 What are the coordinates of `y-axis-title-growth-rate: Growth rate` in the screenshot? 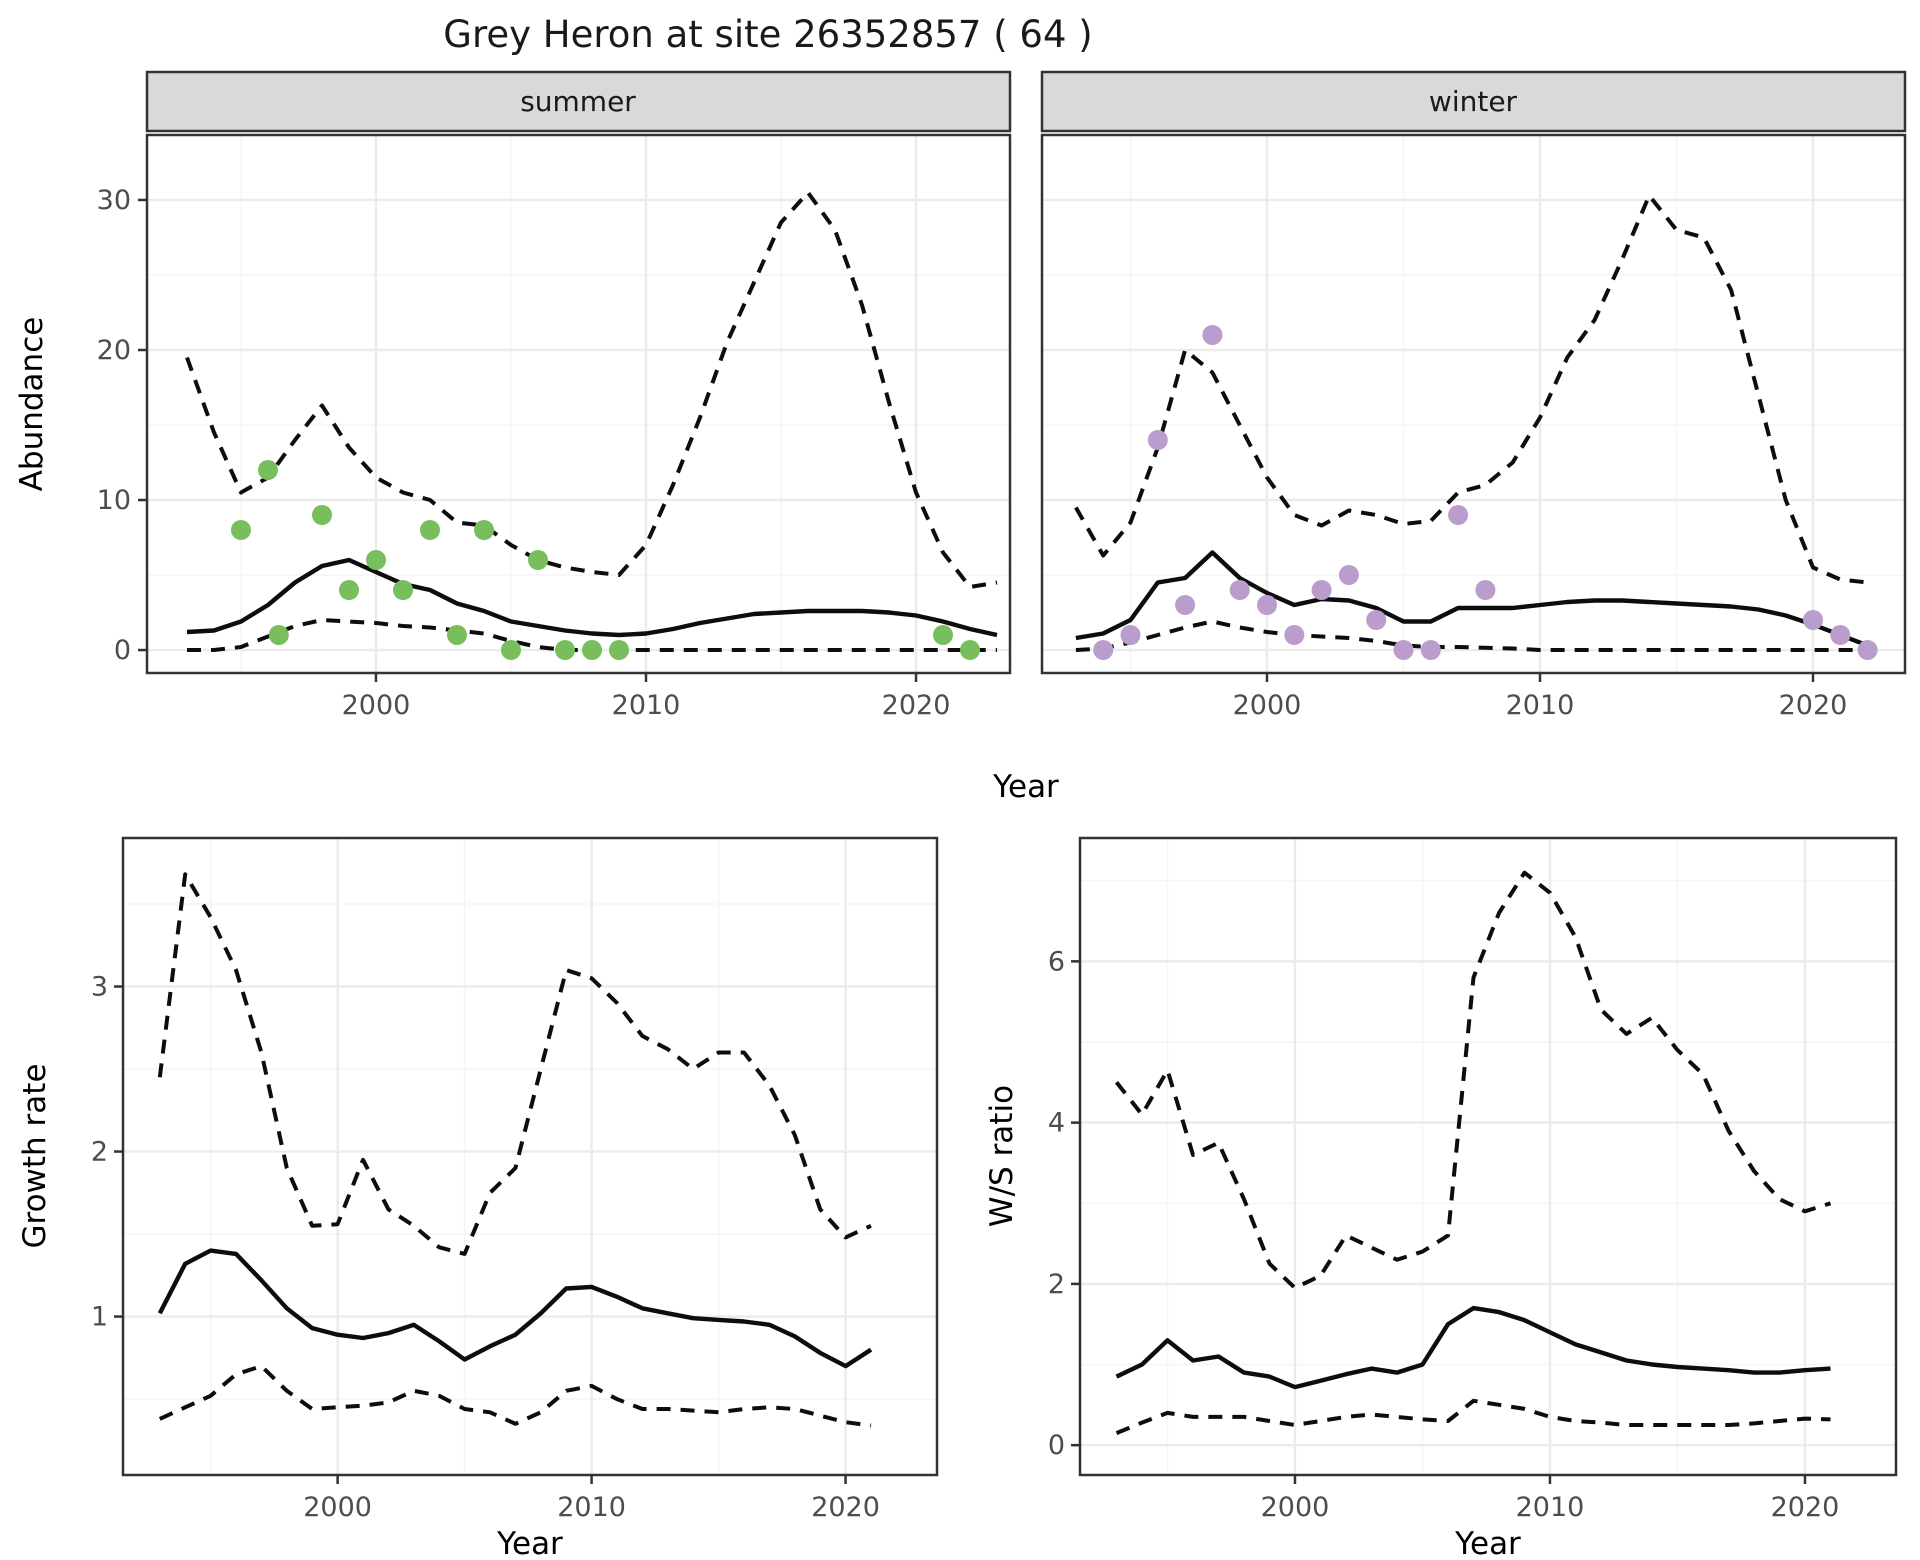 It's located at (35, 1155).